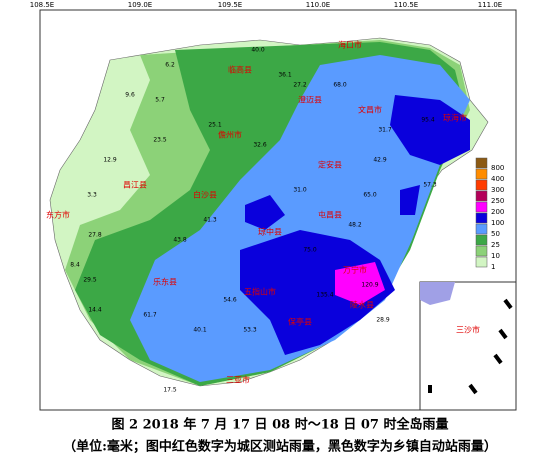 The width and height of the screenshot is (560, 476). Describe the element at coordinates (497, 190) in the screenshot. I see `legend-label: 300` at that location.